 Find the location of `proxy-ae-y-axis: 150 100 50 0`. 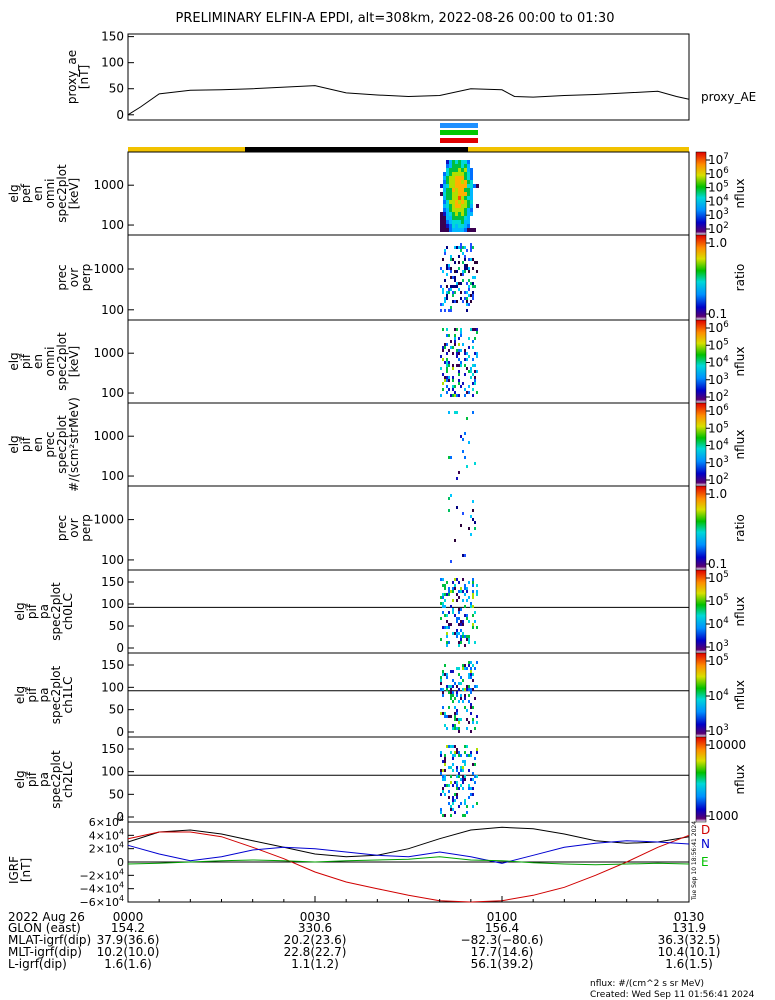

proxy-ae-y-axis: 150 100 50 0 is located at coordinates (117, 76).